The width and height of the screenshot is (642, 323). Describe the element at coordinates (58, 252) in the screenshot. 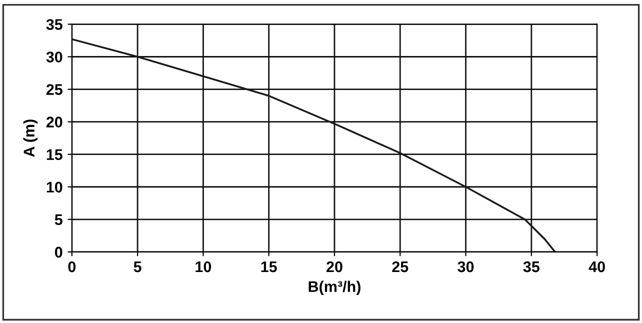

I see `y-tick-label: 0` at that location.